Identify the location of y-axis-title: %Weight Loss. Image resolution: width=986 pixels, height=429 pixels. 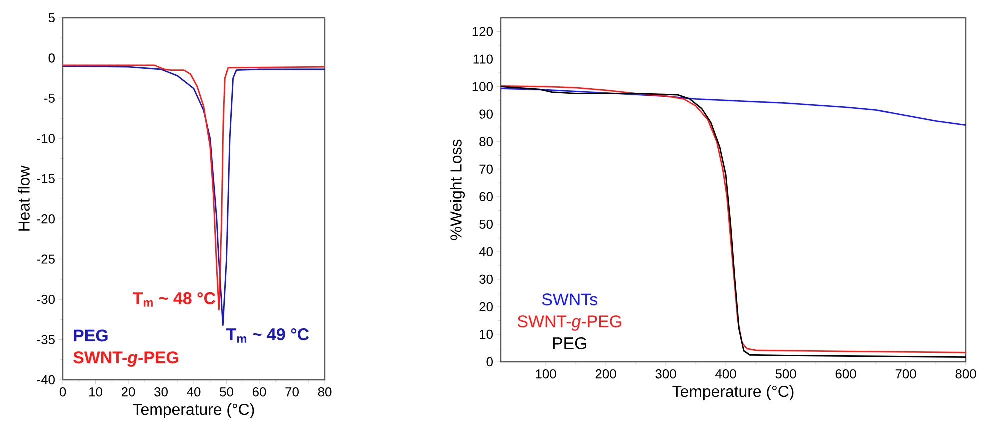
(458, 190).